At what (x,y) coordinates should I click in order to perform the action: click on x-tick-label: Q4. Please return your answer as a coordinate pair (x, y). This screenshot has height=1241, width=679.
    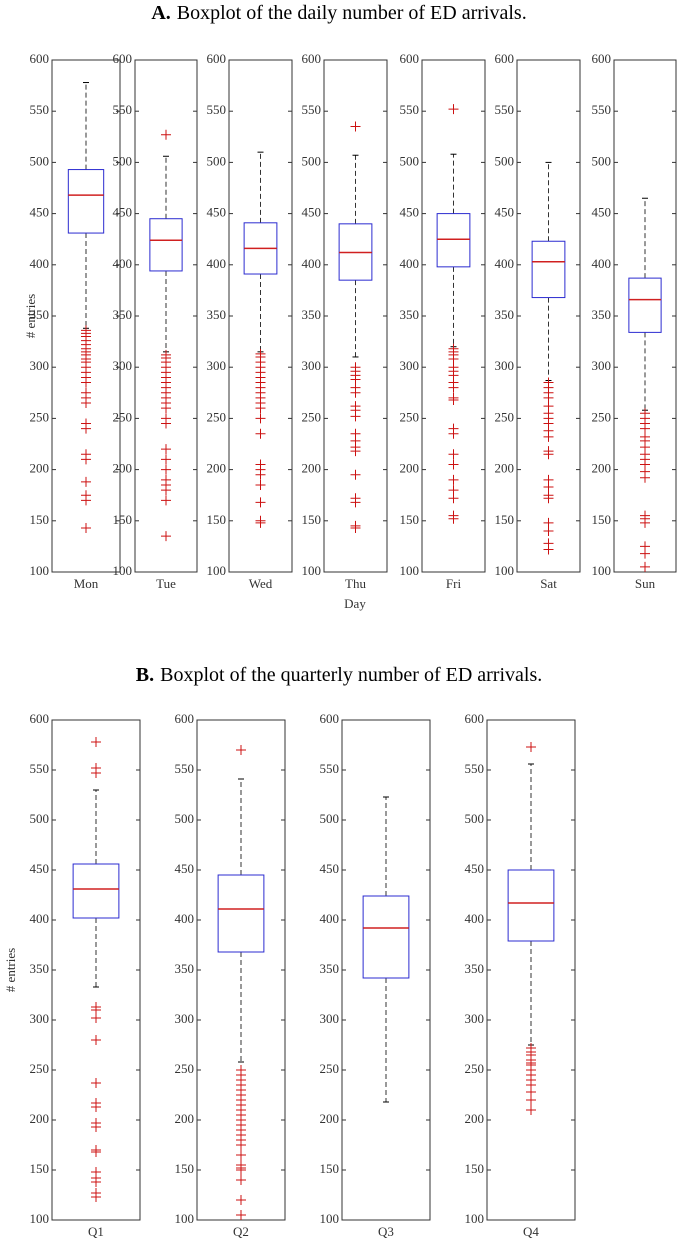
    Looking at the image, I should click on (531, 1231).